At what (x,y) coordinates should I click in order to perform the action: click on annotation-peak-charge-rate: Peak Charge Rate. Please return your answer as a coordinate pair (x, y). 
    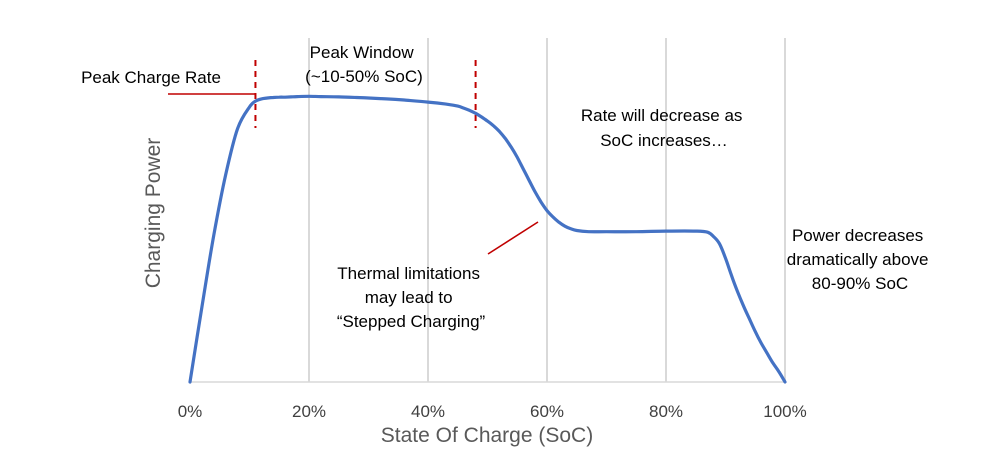
    Looking at the image, I should click on (151, 77).